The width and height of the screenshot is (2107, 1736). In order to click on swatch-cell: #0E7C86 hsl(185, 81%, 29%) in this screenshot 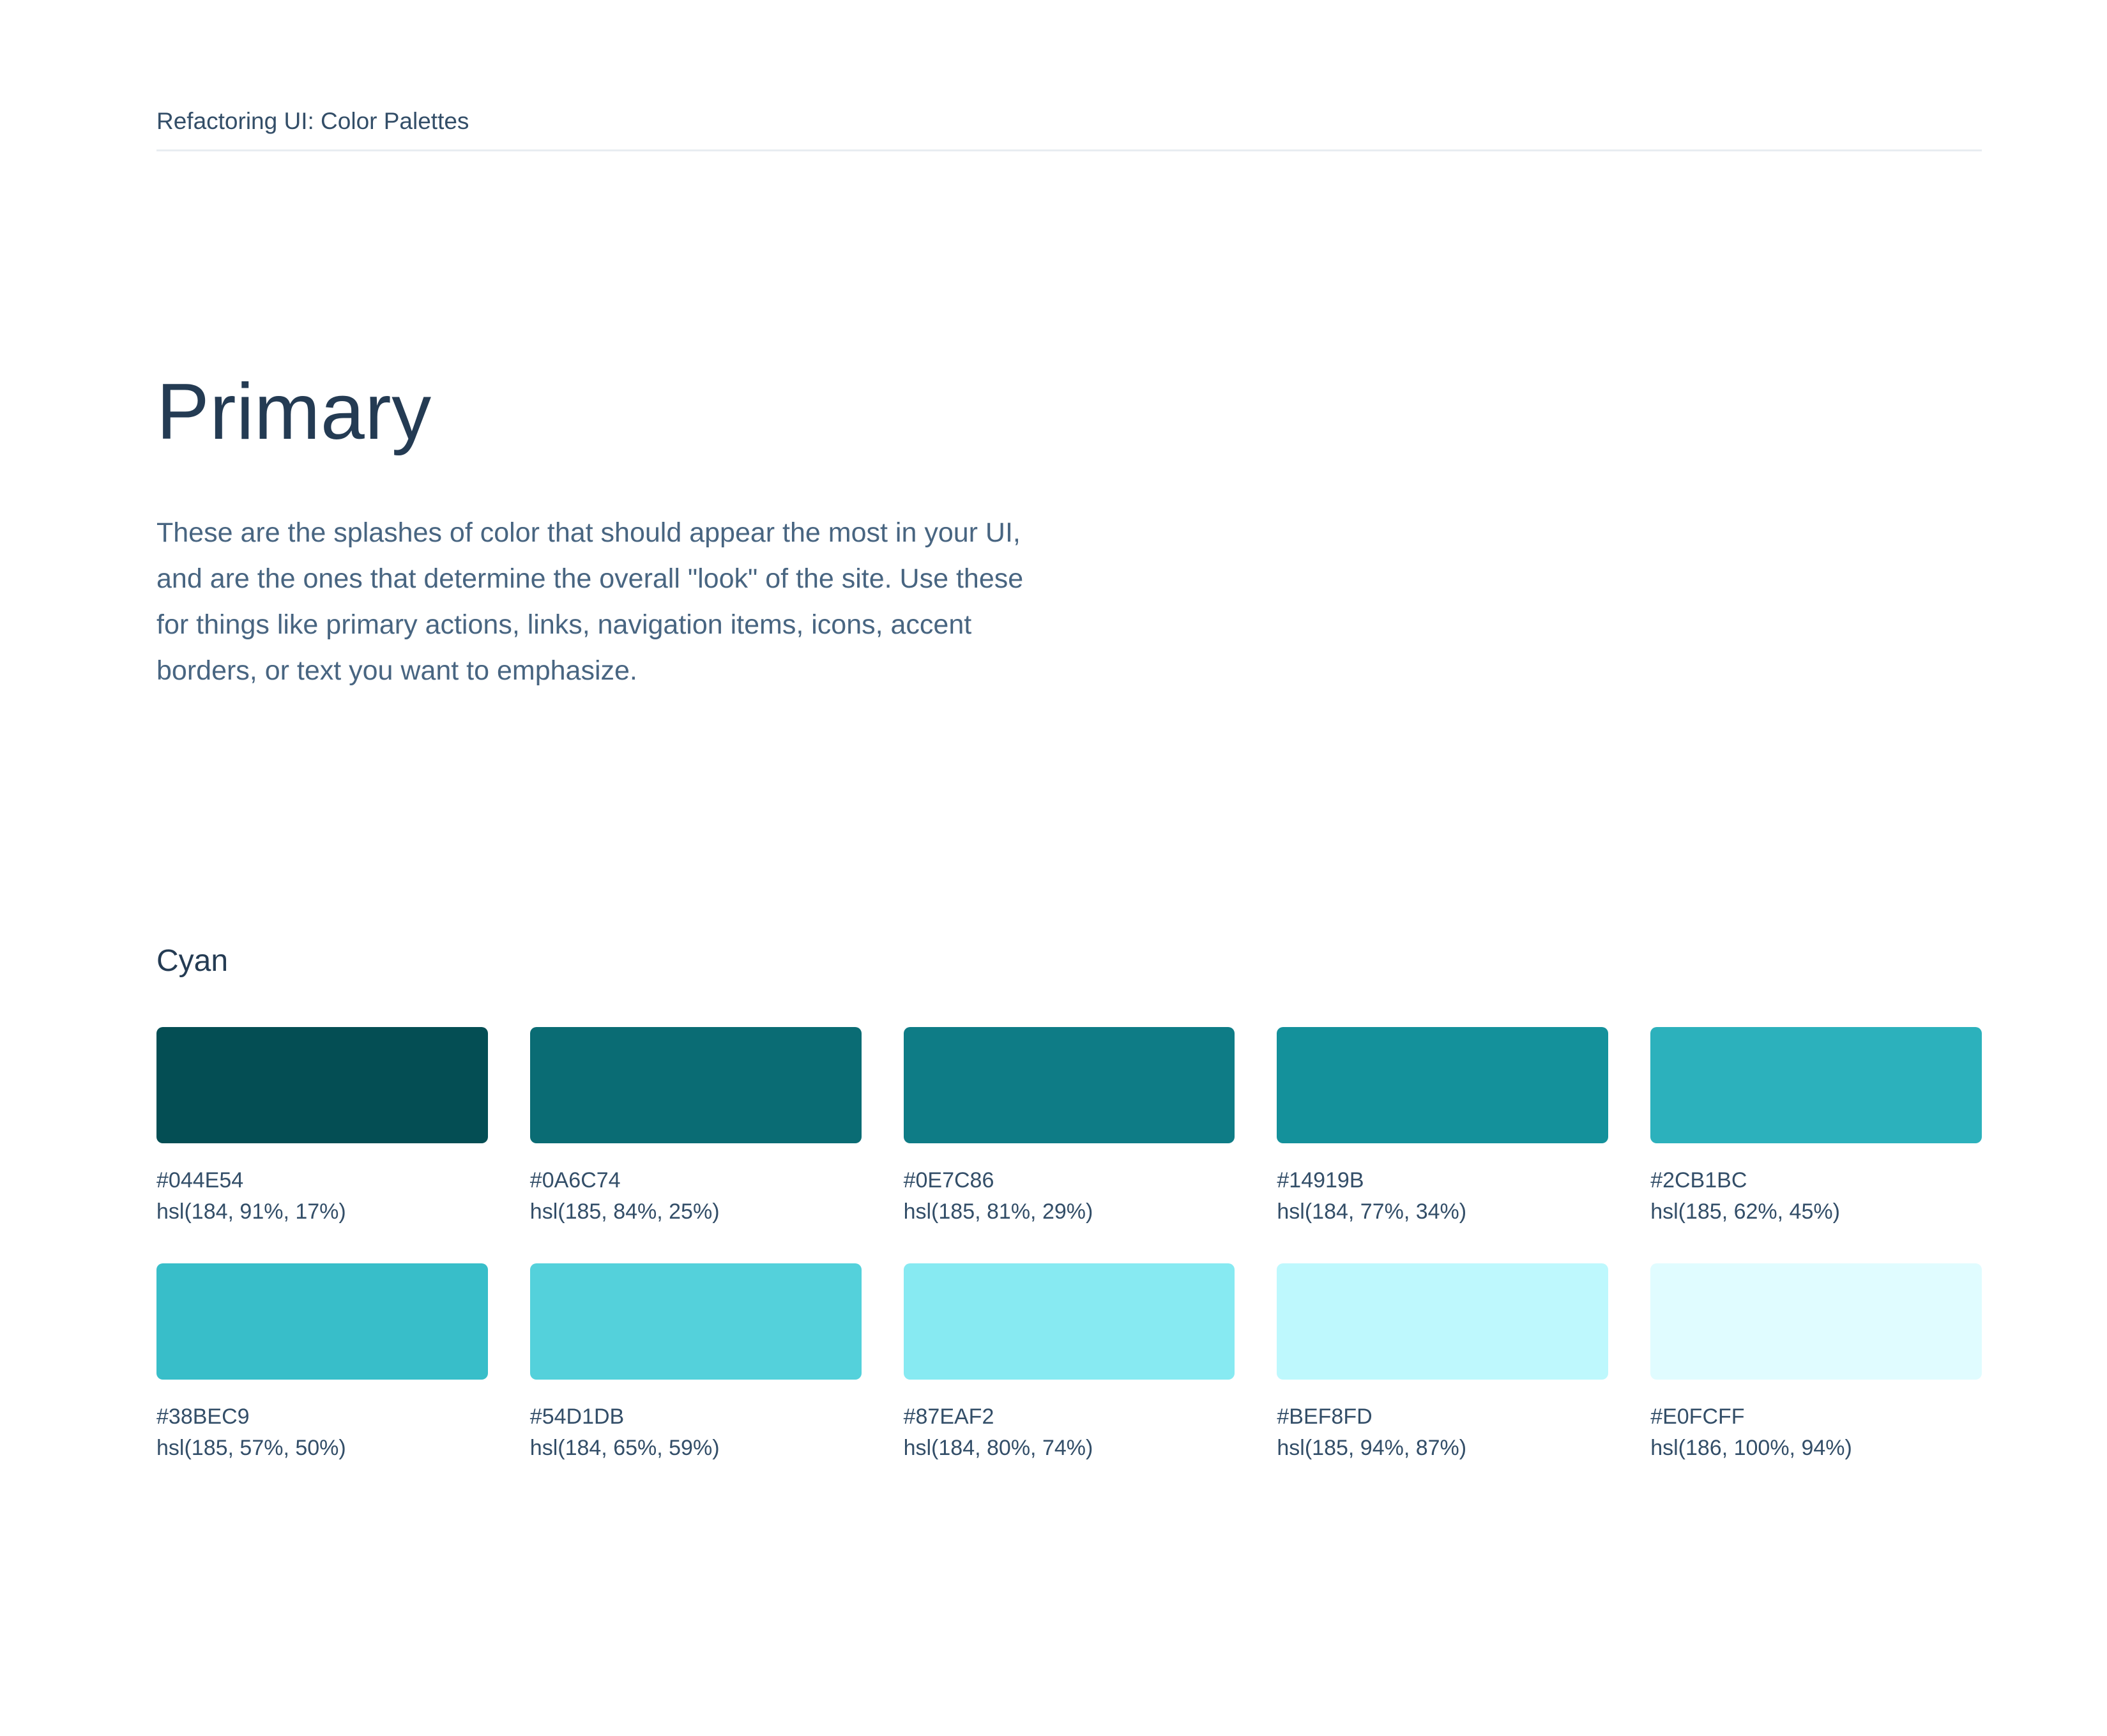, I will do `click(1069, 1127)`.